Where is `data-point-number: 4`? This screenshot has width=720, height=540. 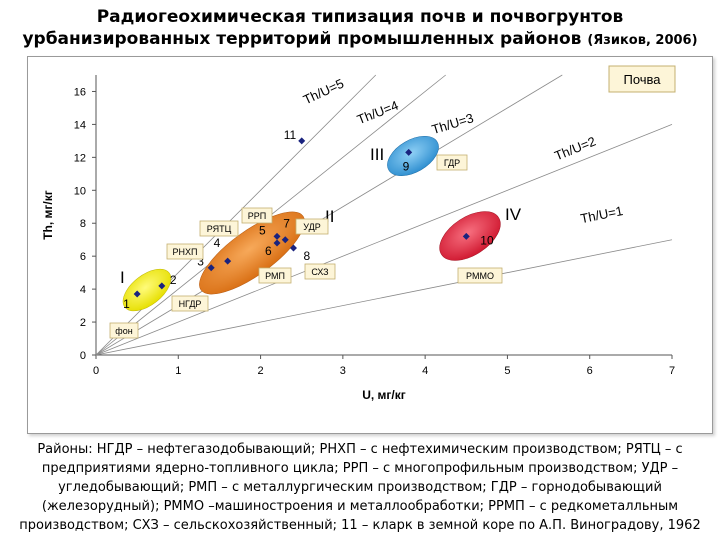
data-point-number: 4 is located at coordinates (217, 243).